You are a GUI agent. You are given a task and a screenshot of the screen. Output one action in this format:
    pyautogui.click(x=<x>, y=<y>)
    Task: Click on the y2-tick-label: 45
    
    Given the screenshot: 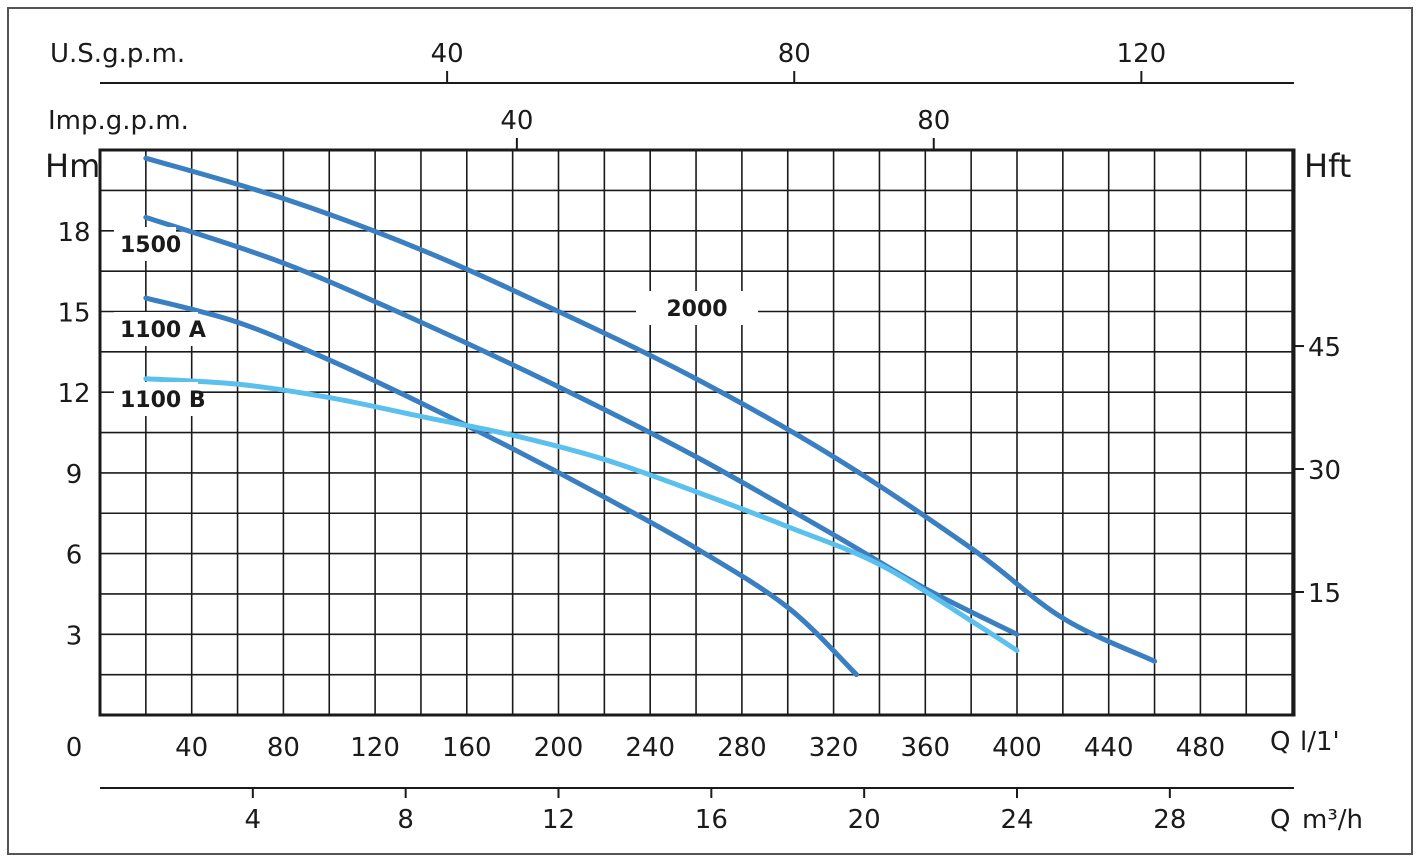 What is the action you would take?
    pyautogui.click(x=1324, y=348)
    